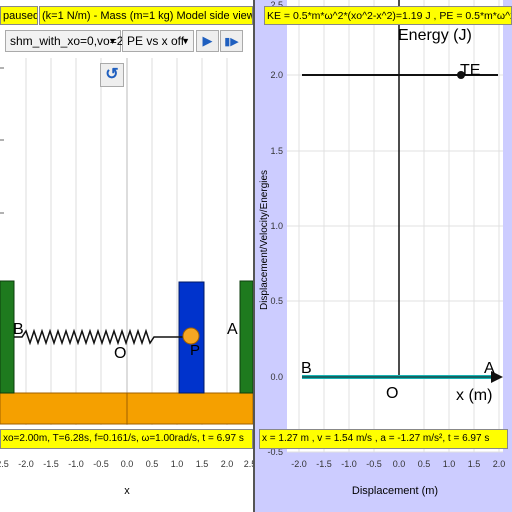 The image size is (512, 512). I want to click on right-x-ticks: -2.0 -1.5 -1.0 -0.5 0.0 0.5 1.0 1.5 2.0, so click(398, 464).